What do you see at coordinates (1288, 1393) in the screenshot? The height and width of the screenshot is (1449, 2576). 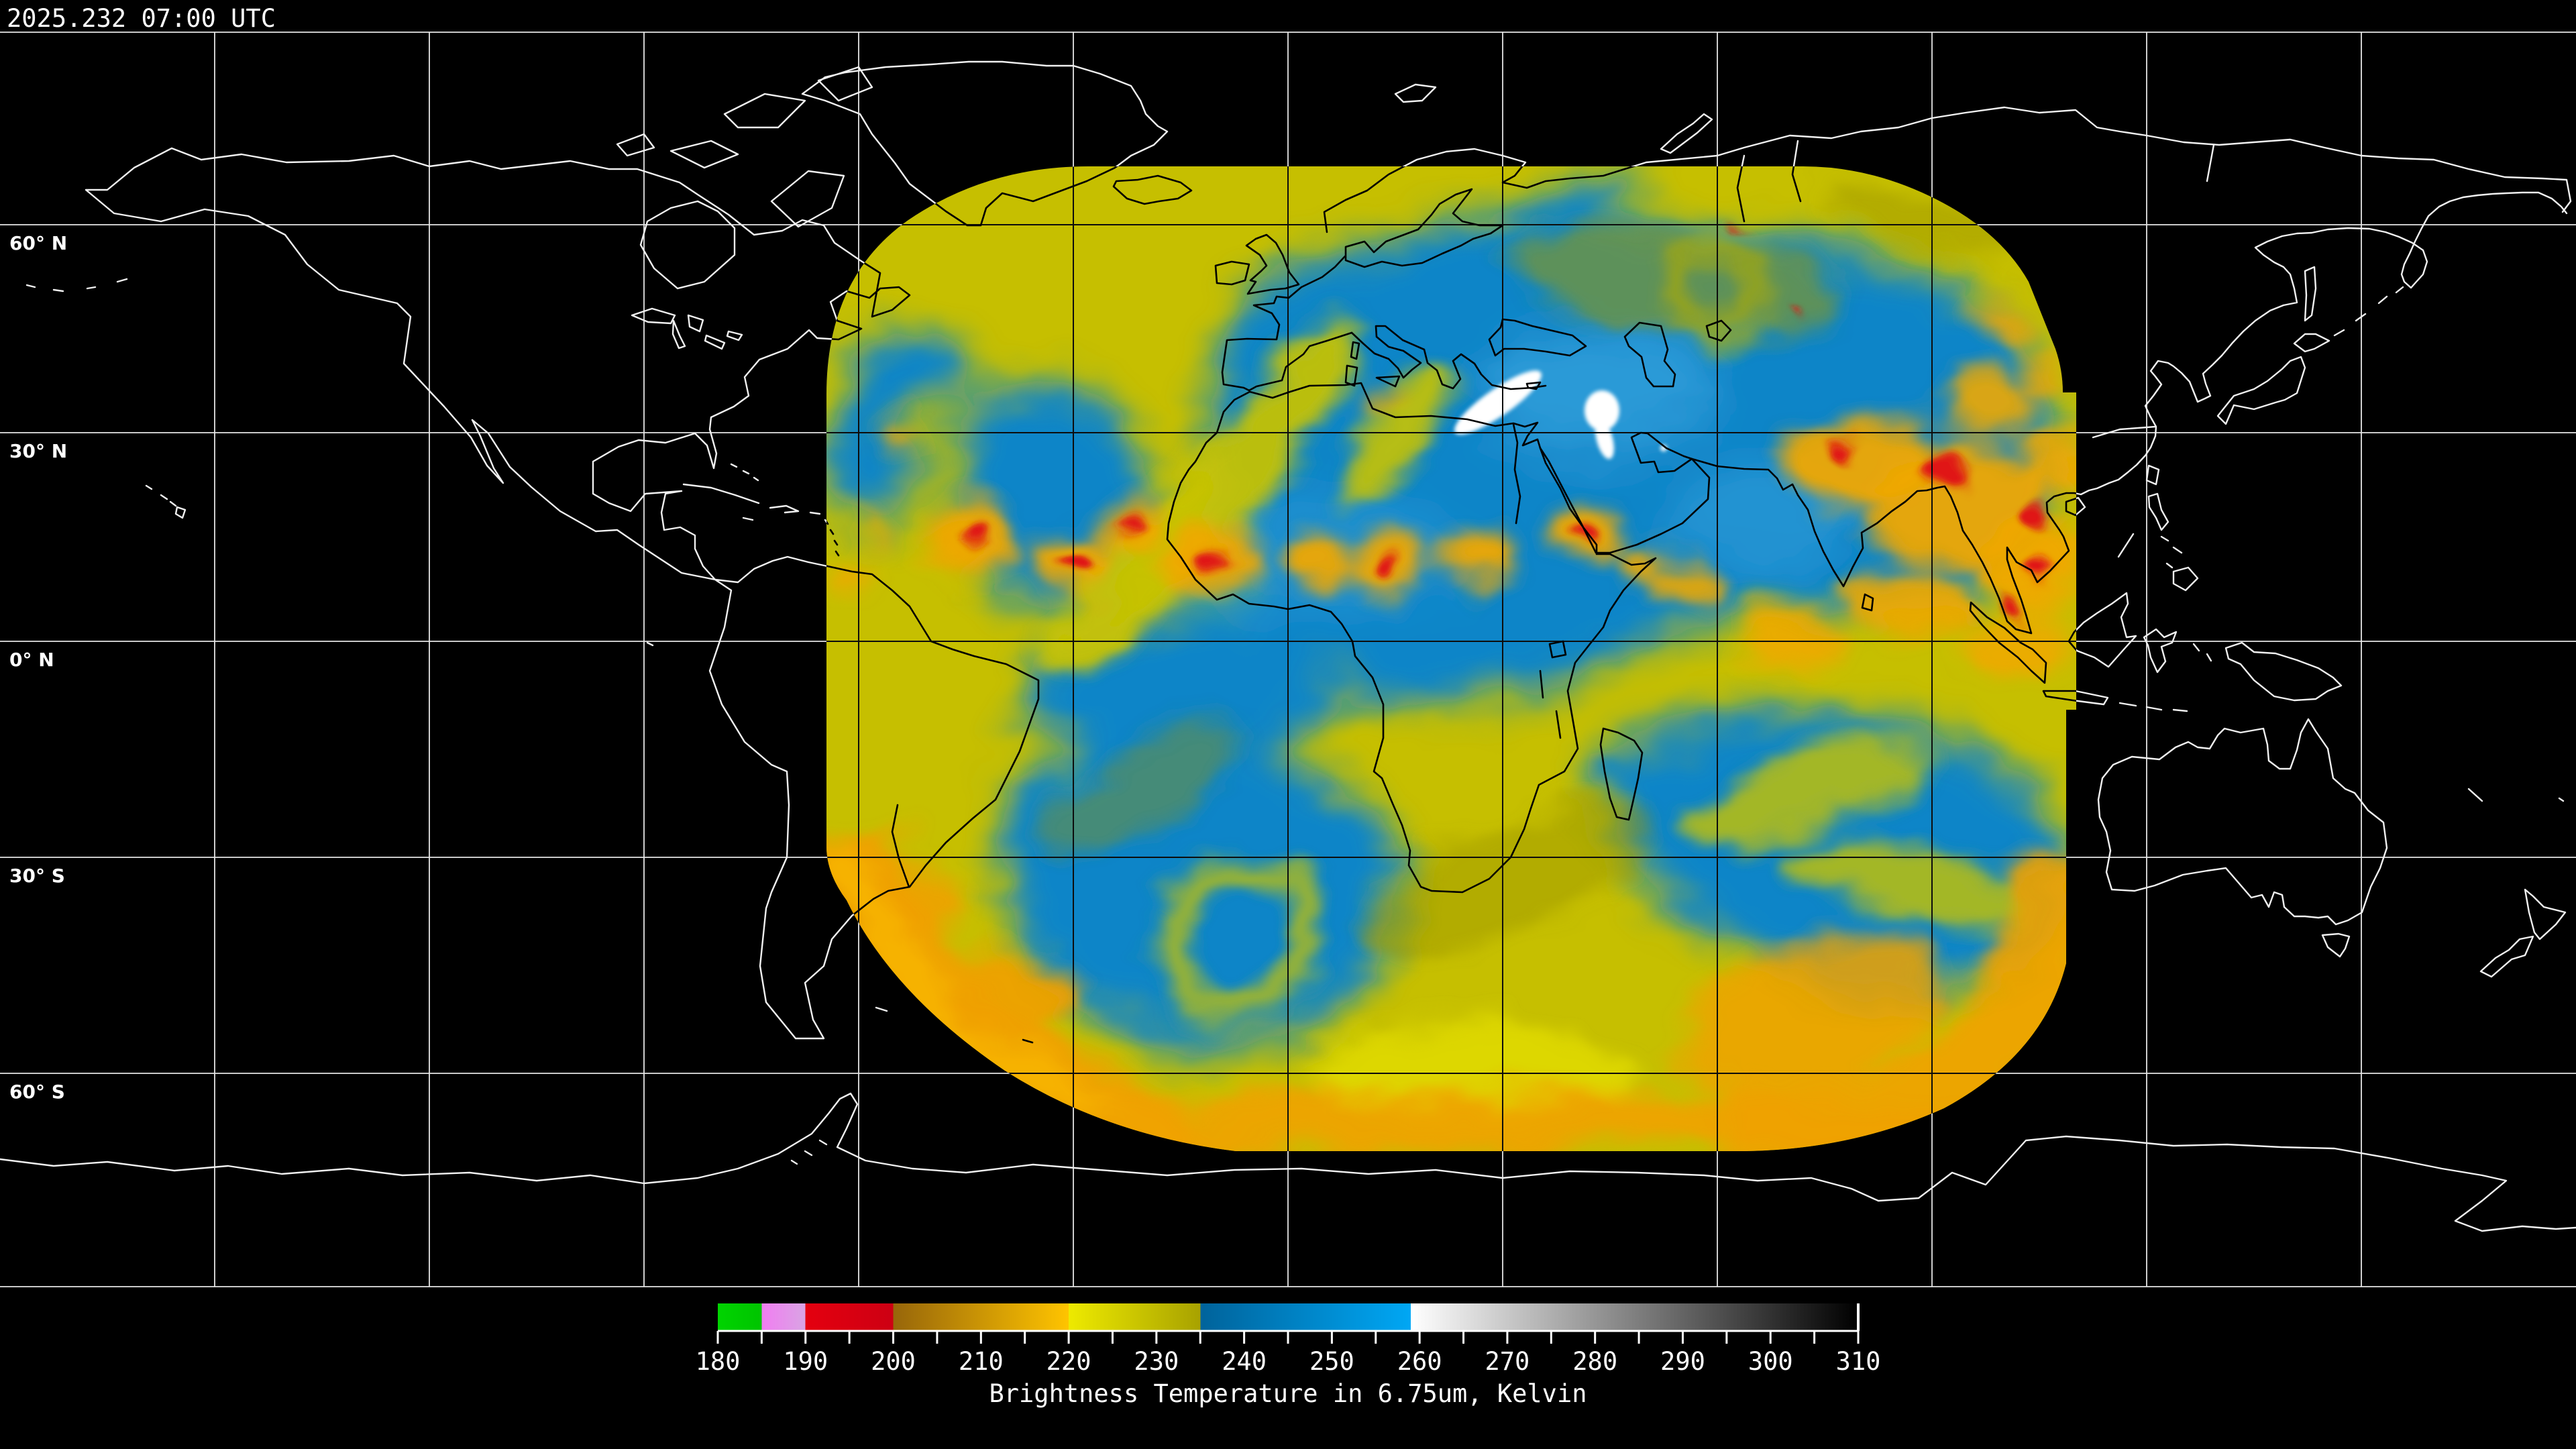 I see `colorbar-title: Brightness Temperature in 6.75um, Kelvin` at bounding box center [1288, 1393].